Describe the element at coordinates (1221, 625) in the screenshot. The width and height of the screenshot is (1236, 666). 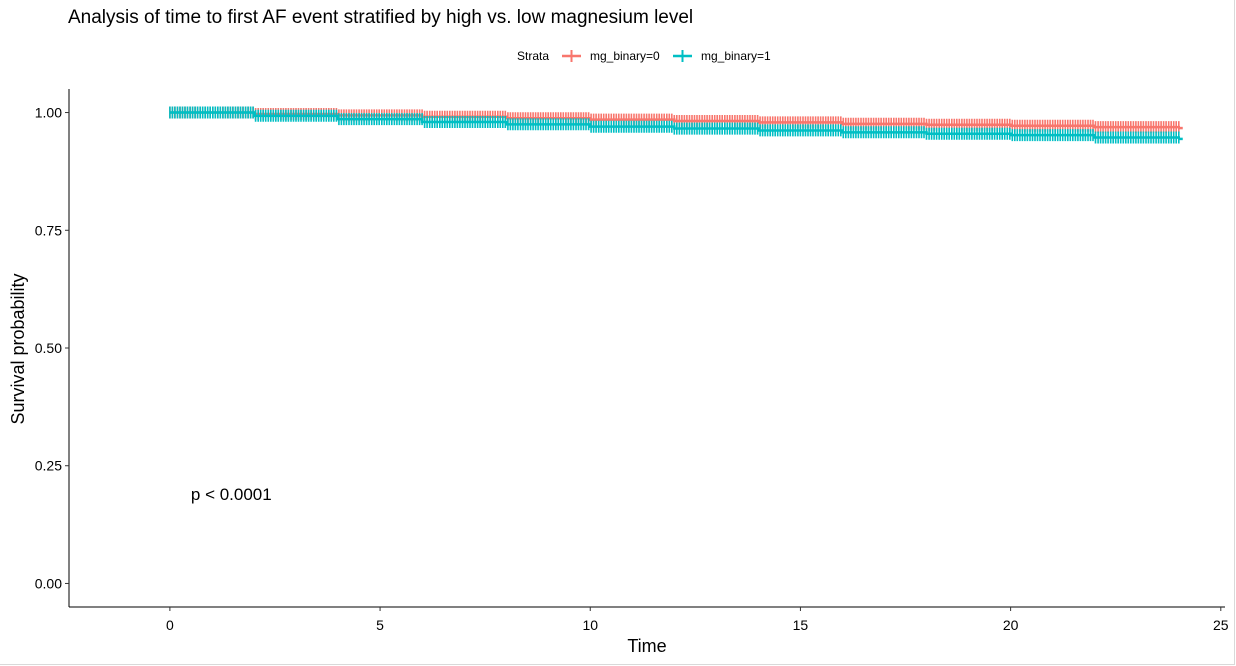
I see `x-tick-label: 25` at that location.